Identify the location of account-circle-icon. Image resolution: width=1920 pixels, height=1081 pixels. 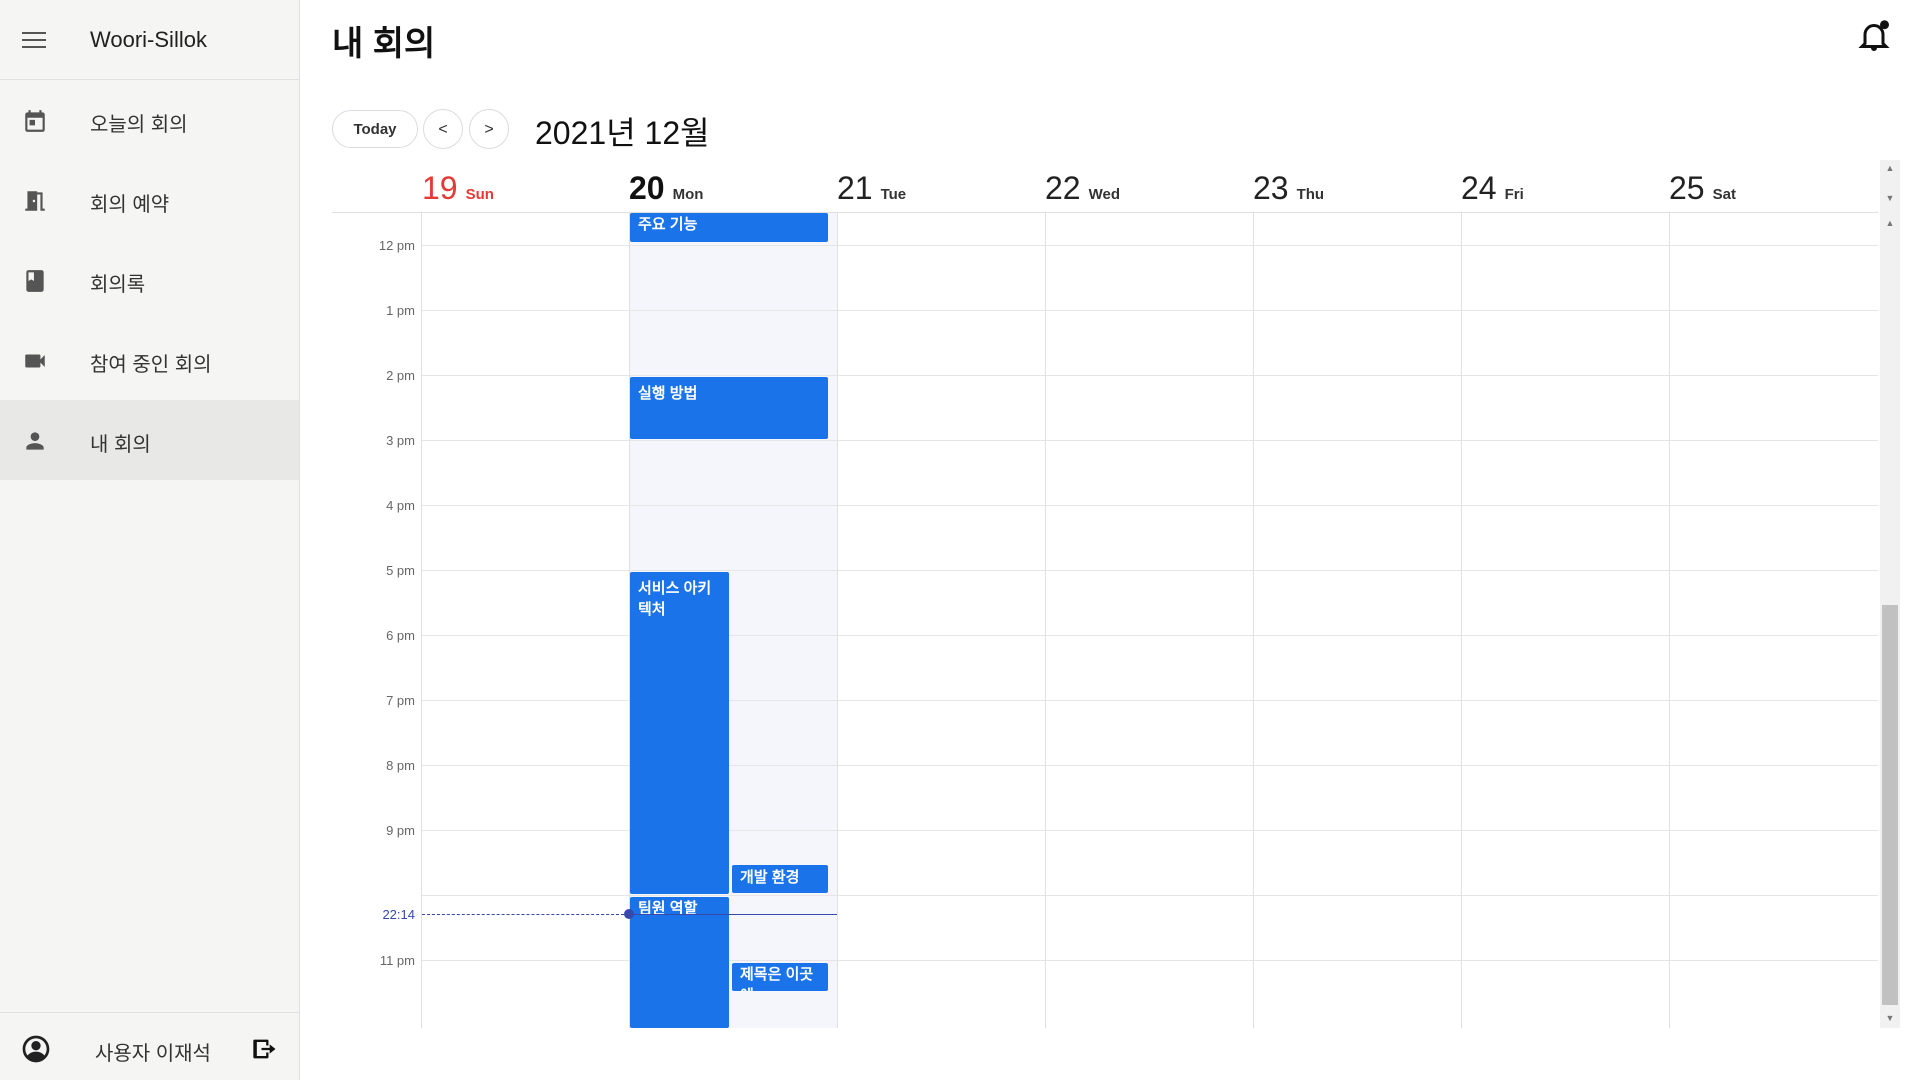
(36, 1049).